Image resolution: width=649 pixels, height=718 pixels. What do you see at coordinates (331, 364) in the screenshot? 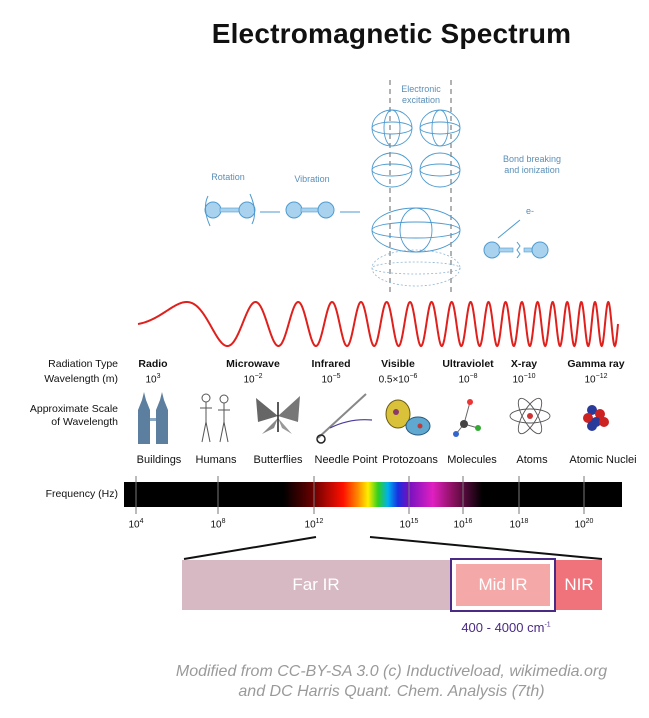
I see `radiation-type-infrared: Infrared` at bounding box center [331, 364].